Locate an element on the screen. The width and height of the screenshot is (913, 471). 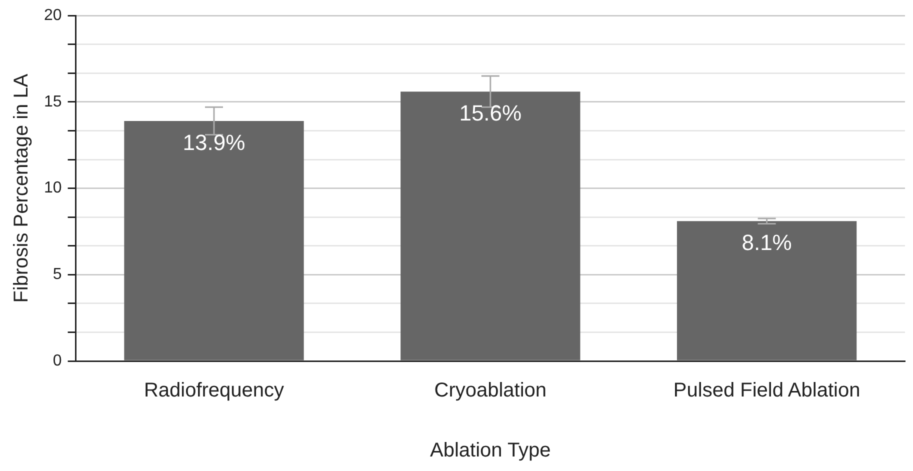
data-label: 15.6% is located at coordinates (490, 113).